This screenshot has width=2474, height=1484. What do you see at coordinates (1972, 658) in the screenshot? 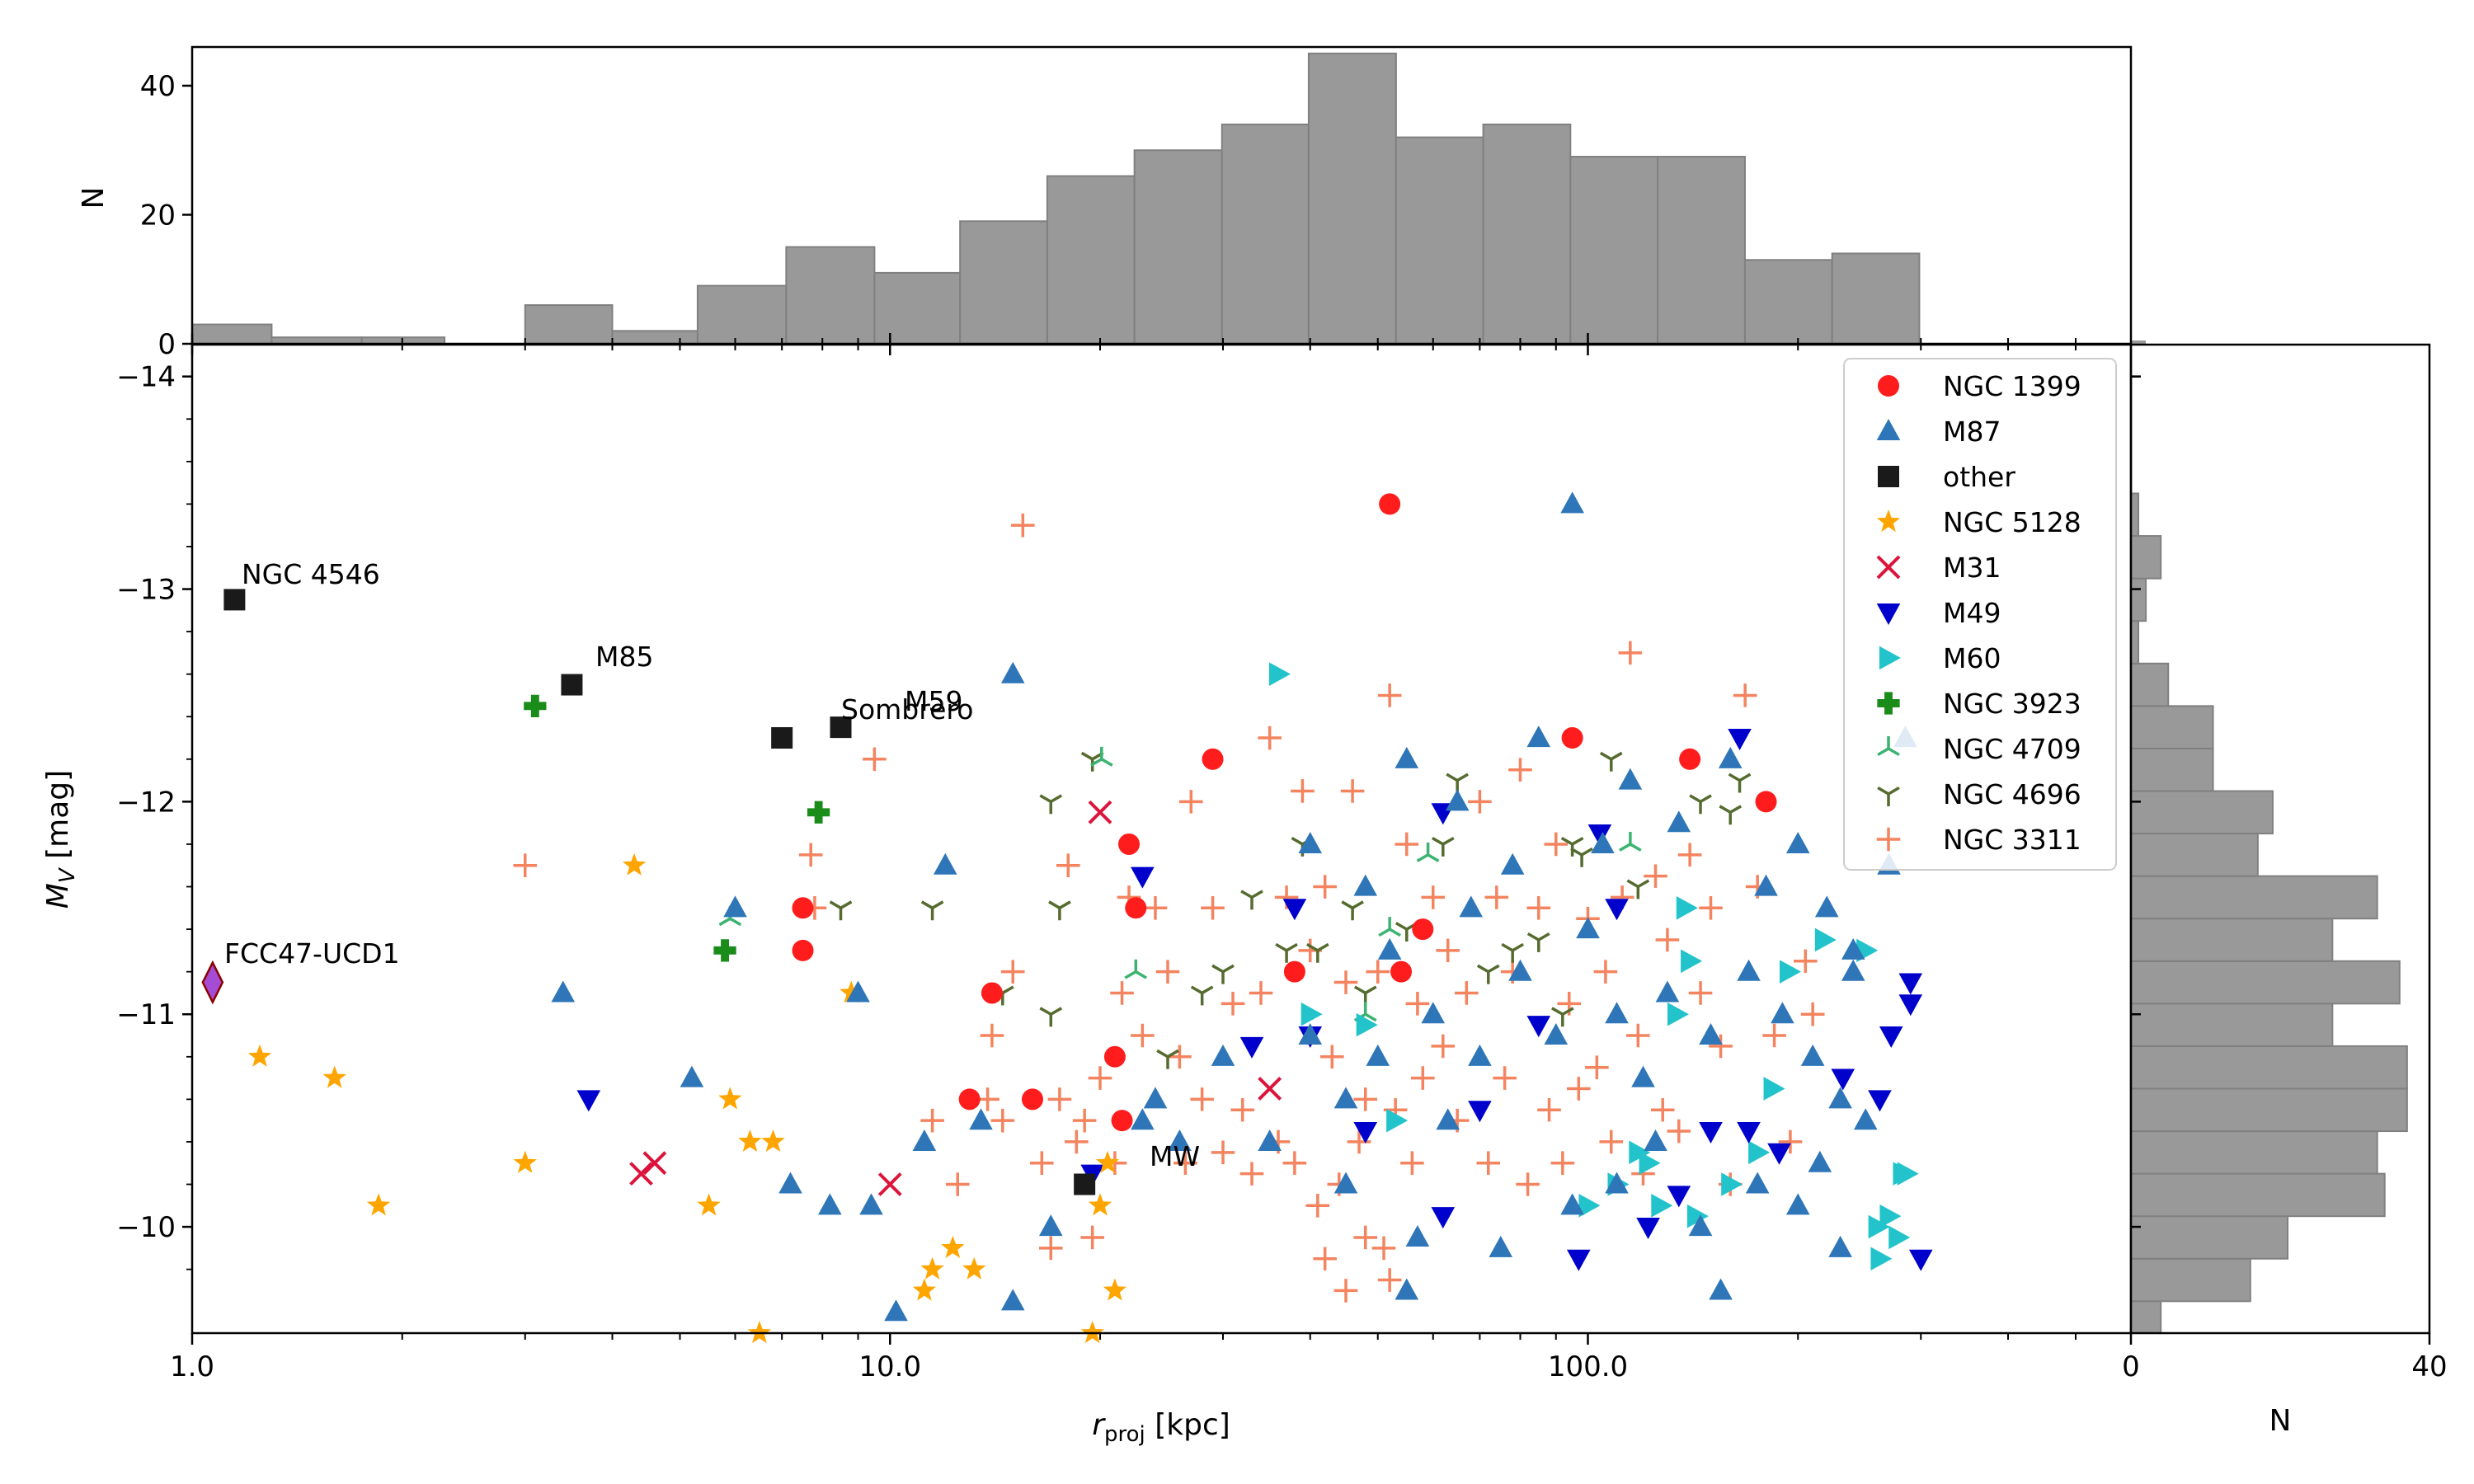
I see `legend-label: M60` at bounding box center [1972, 658].